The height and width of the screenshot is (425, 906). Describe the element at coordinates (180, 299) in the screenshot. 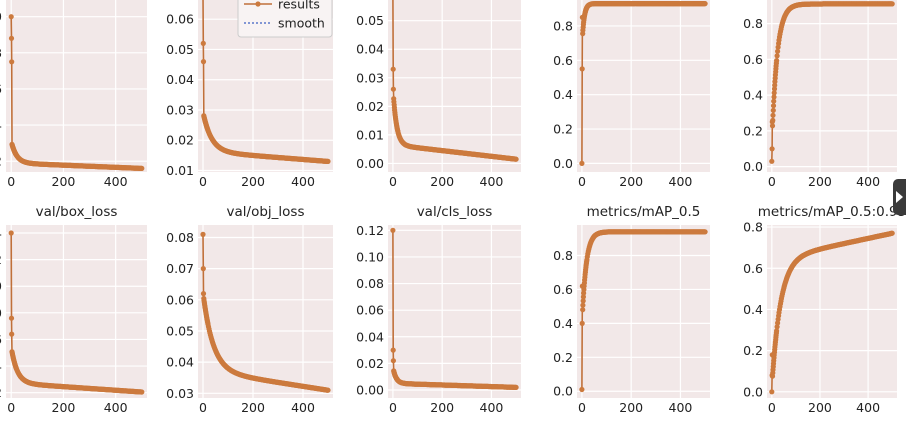

I see `y-tick-label: 0.06` at that location.